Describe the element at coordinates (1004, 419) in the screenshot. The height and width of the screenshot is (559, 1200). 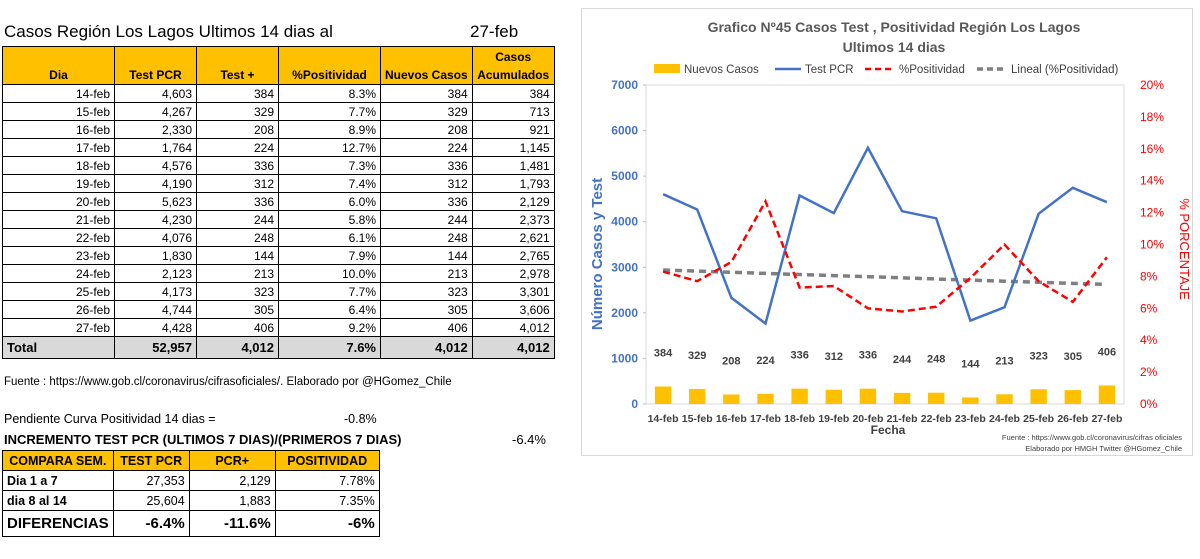
I see `x-tick-label: 24-feb` at that location.